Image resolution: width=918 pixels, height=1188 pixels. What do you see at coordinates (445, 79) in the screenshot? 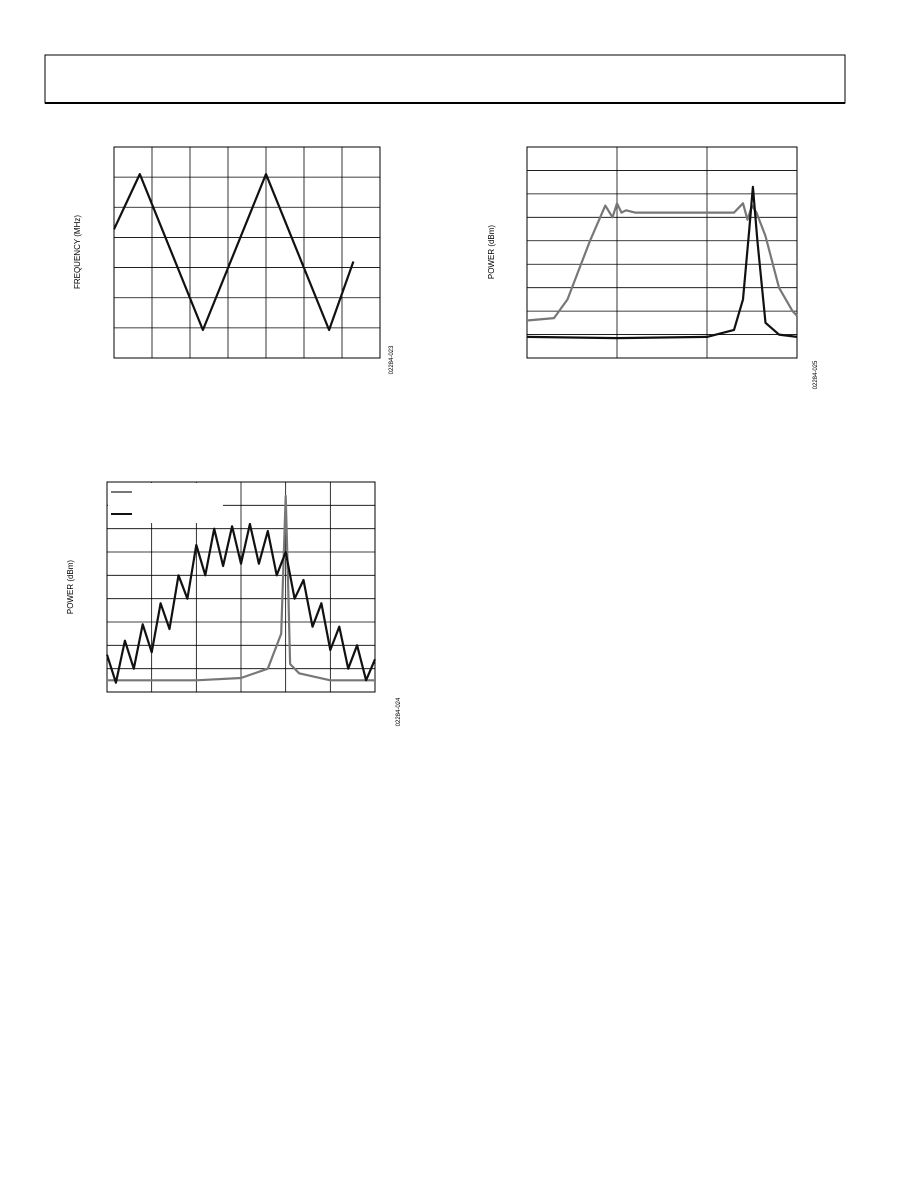
I see `header-box` at bounding box center [445, 79].